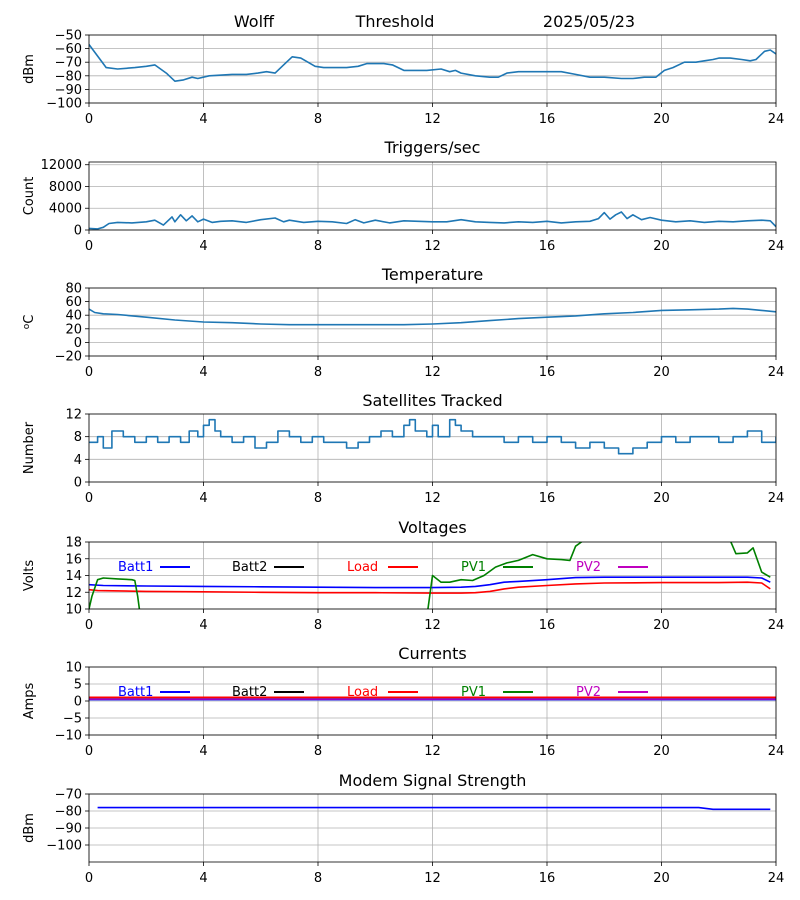  What do you see at coordinates (432, 400) in the screenshot?
I see `chart-title: Satellites Tracked` at bounding box center [432, 400].